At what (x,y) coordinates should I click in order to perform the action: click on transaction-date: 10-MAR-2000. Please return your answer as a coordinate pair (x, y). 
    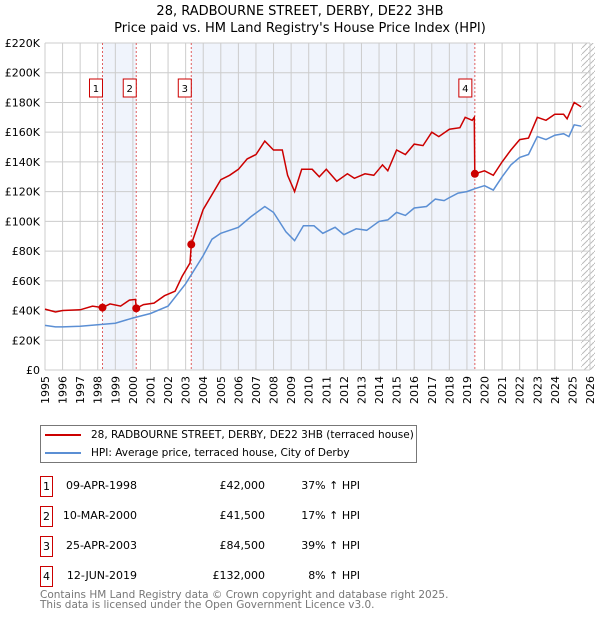
    Looking at the image, I should click on (99, 515).